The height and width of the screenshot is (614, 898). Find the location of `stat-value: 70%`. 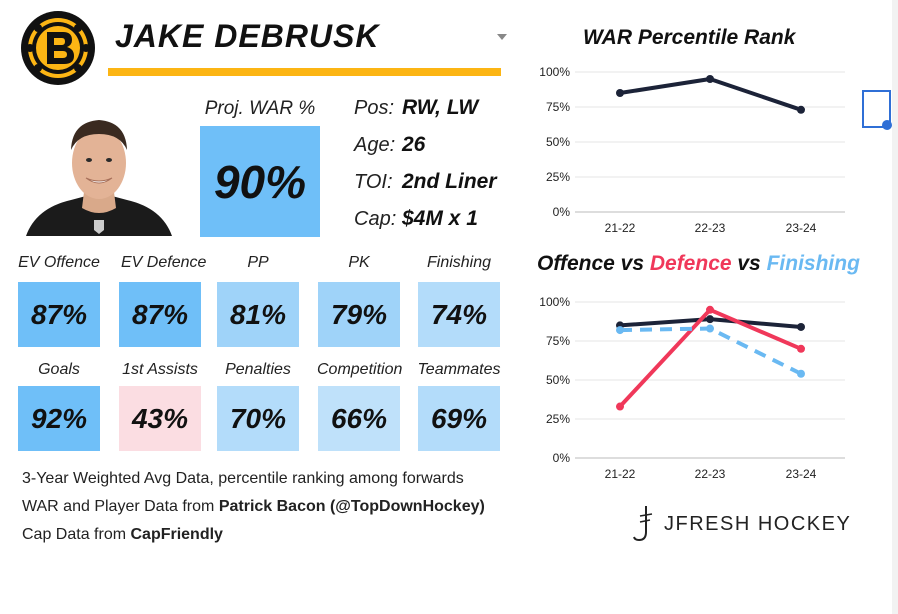

stat-value: 70% is located at coordinates (258, 418).